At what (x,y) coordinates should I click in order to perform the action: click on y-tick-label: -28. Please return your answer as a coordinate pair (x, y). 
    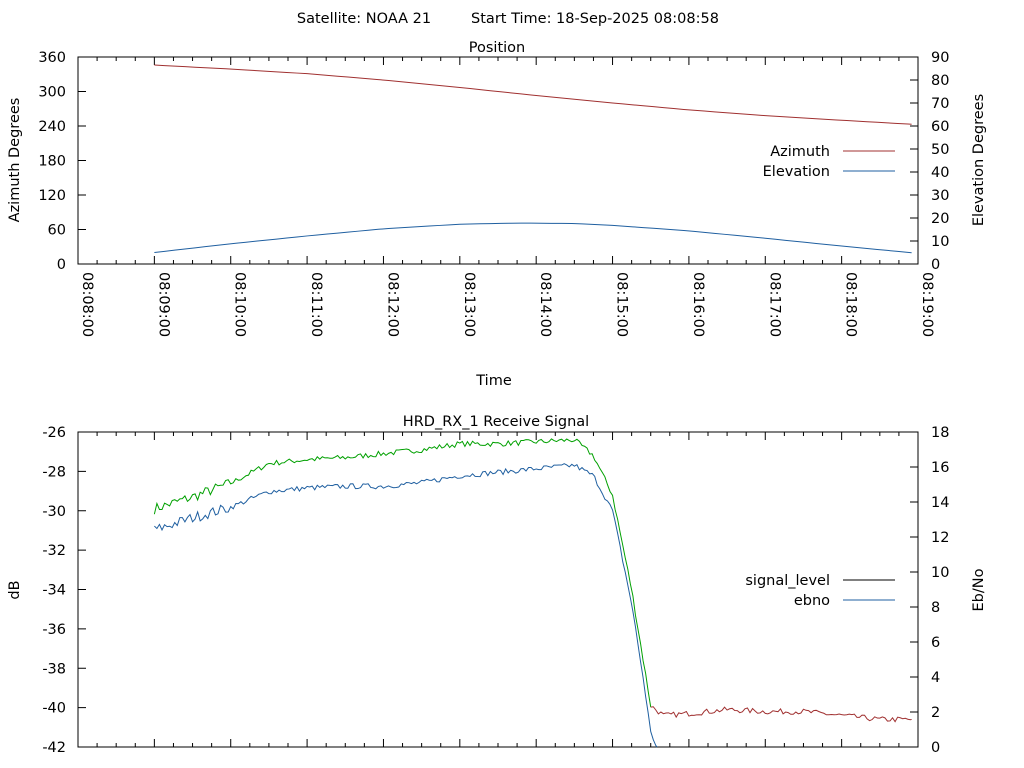
    Looking at the image, I should click on (54, 472).